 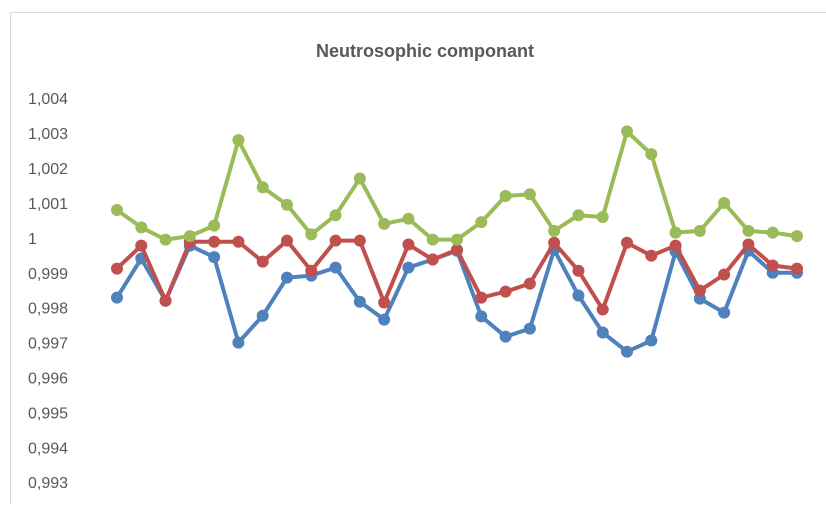 I want to click on y-tick-label: 1,001, so click(x=48, y=204).